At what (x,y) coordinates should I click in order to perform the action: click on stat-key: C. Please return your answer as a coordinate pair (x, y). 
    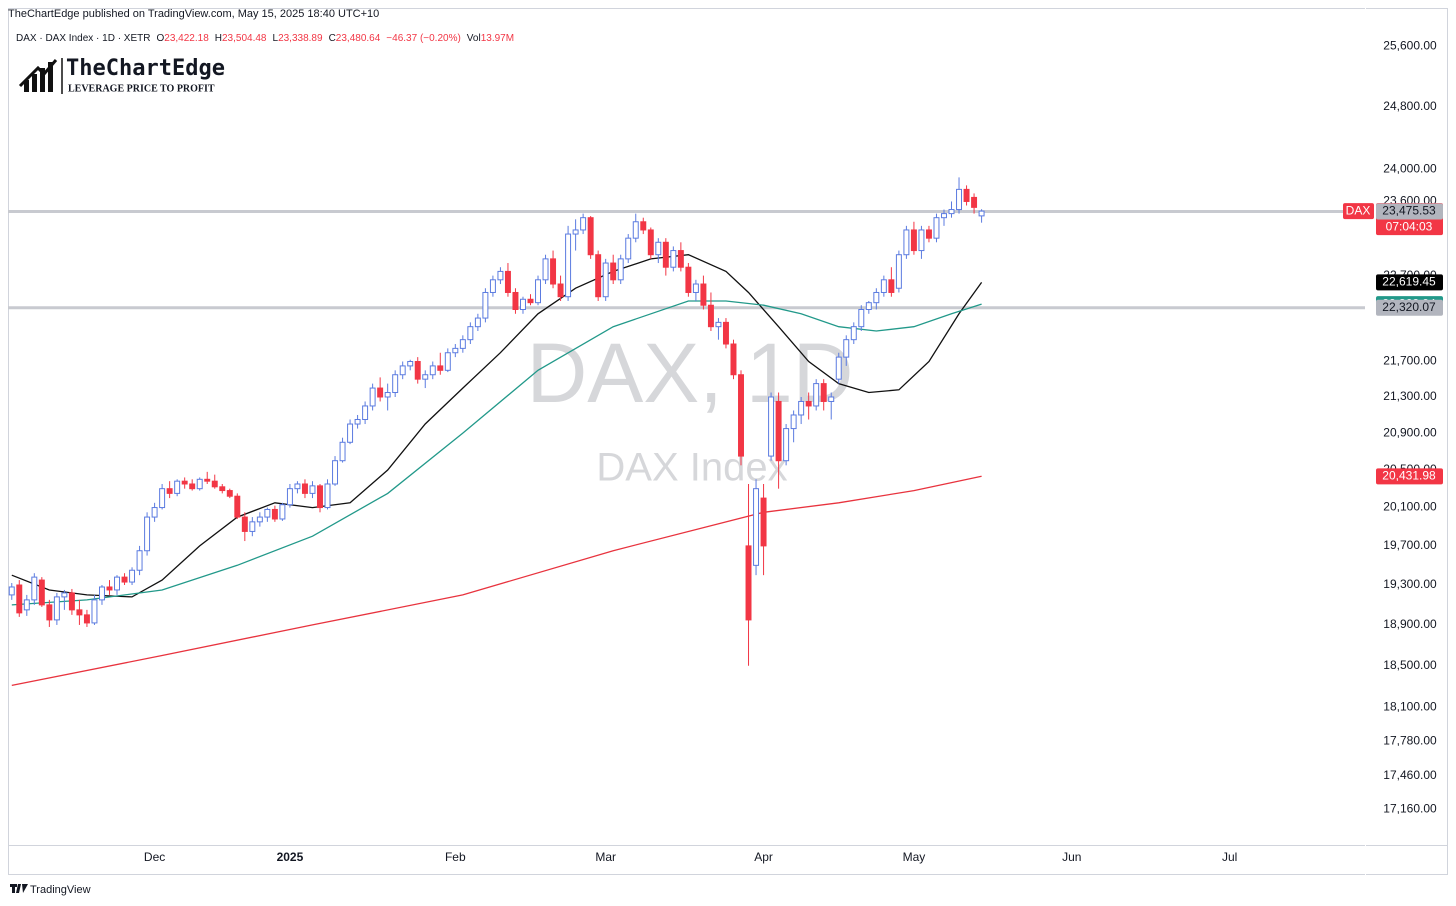
    Looking at the image, I should click on (332, 38).